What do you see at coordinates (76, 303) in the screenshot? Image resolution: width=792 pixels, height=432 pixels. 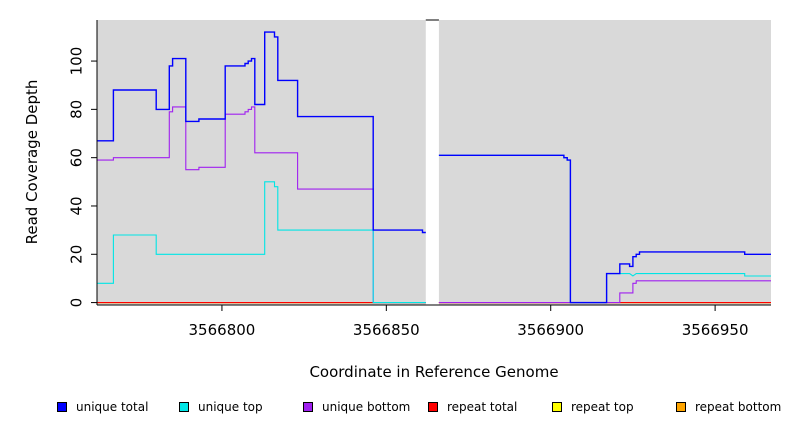 I see `y-tick-label: 0` at bounding box center [76, 303].